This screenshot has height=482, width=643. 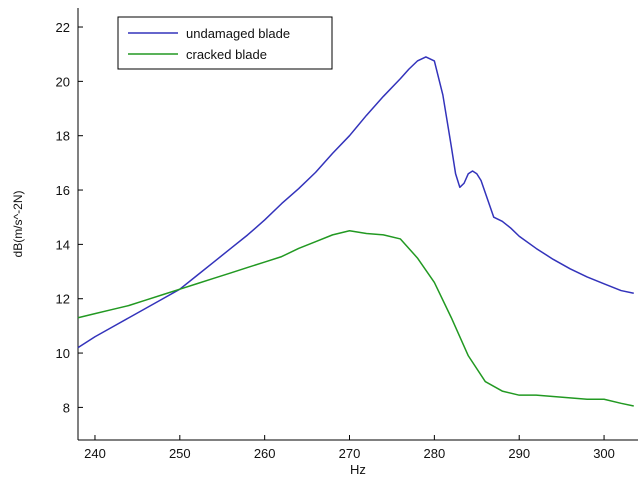 What do you see at coordinates (63, 244) in the screenshot?
I see `y-tick-label: 14` at bounding box center [63, 244].